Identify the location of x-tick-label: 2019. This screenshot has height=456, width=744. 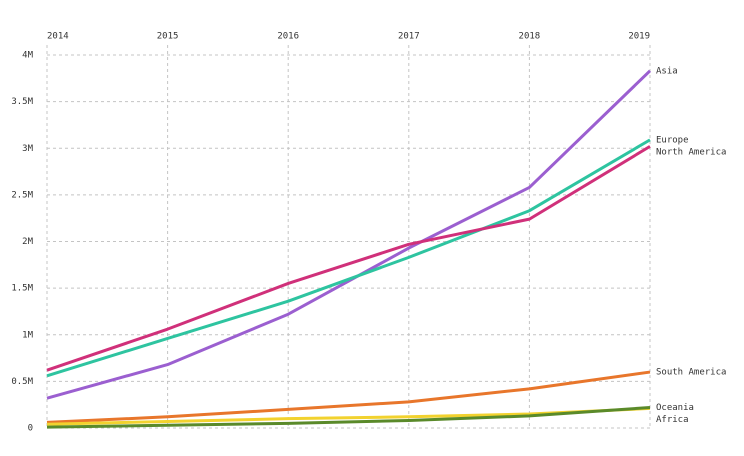
(639, 37).